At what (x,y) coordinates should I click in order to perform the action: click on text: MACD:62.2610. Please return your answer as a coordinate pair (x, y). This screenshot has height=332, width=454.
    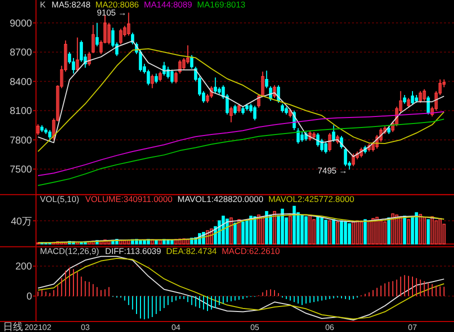
    Looking at the image, I should click on (251, 251).